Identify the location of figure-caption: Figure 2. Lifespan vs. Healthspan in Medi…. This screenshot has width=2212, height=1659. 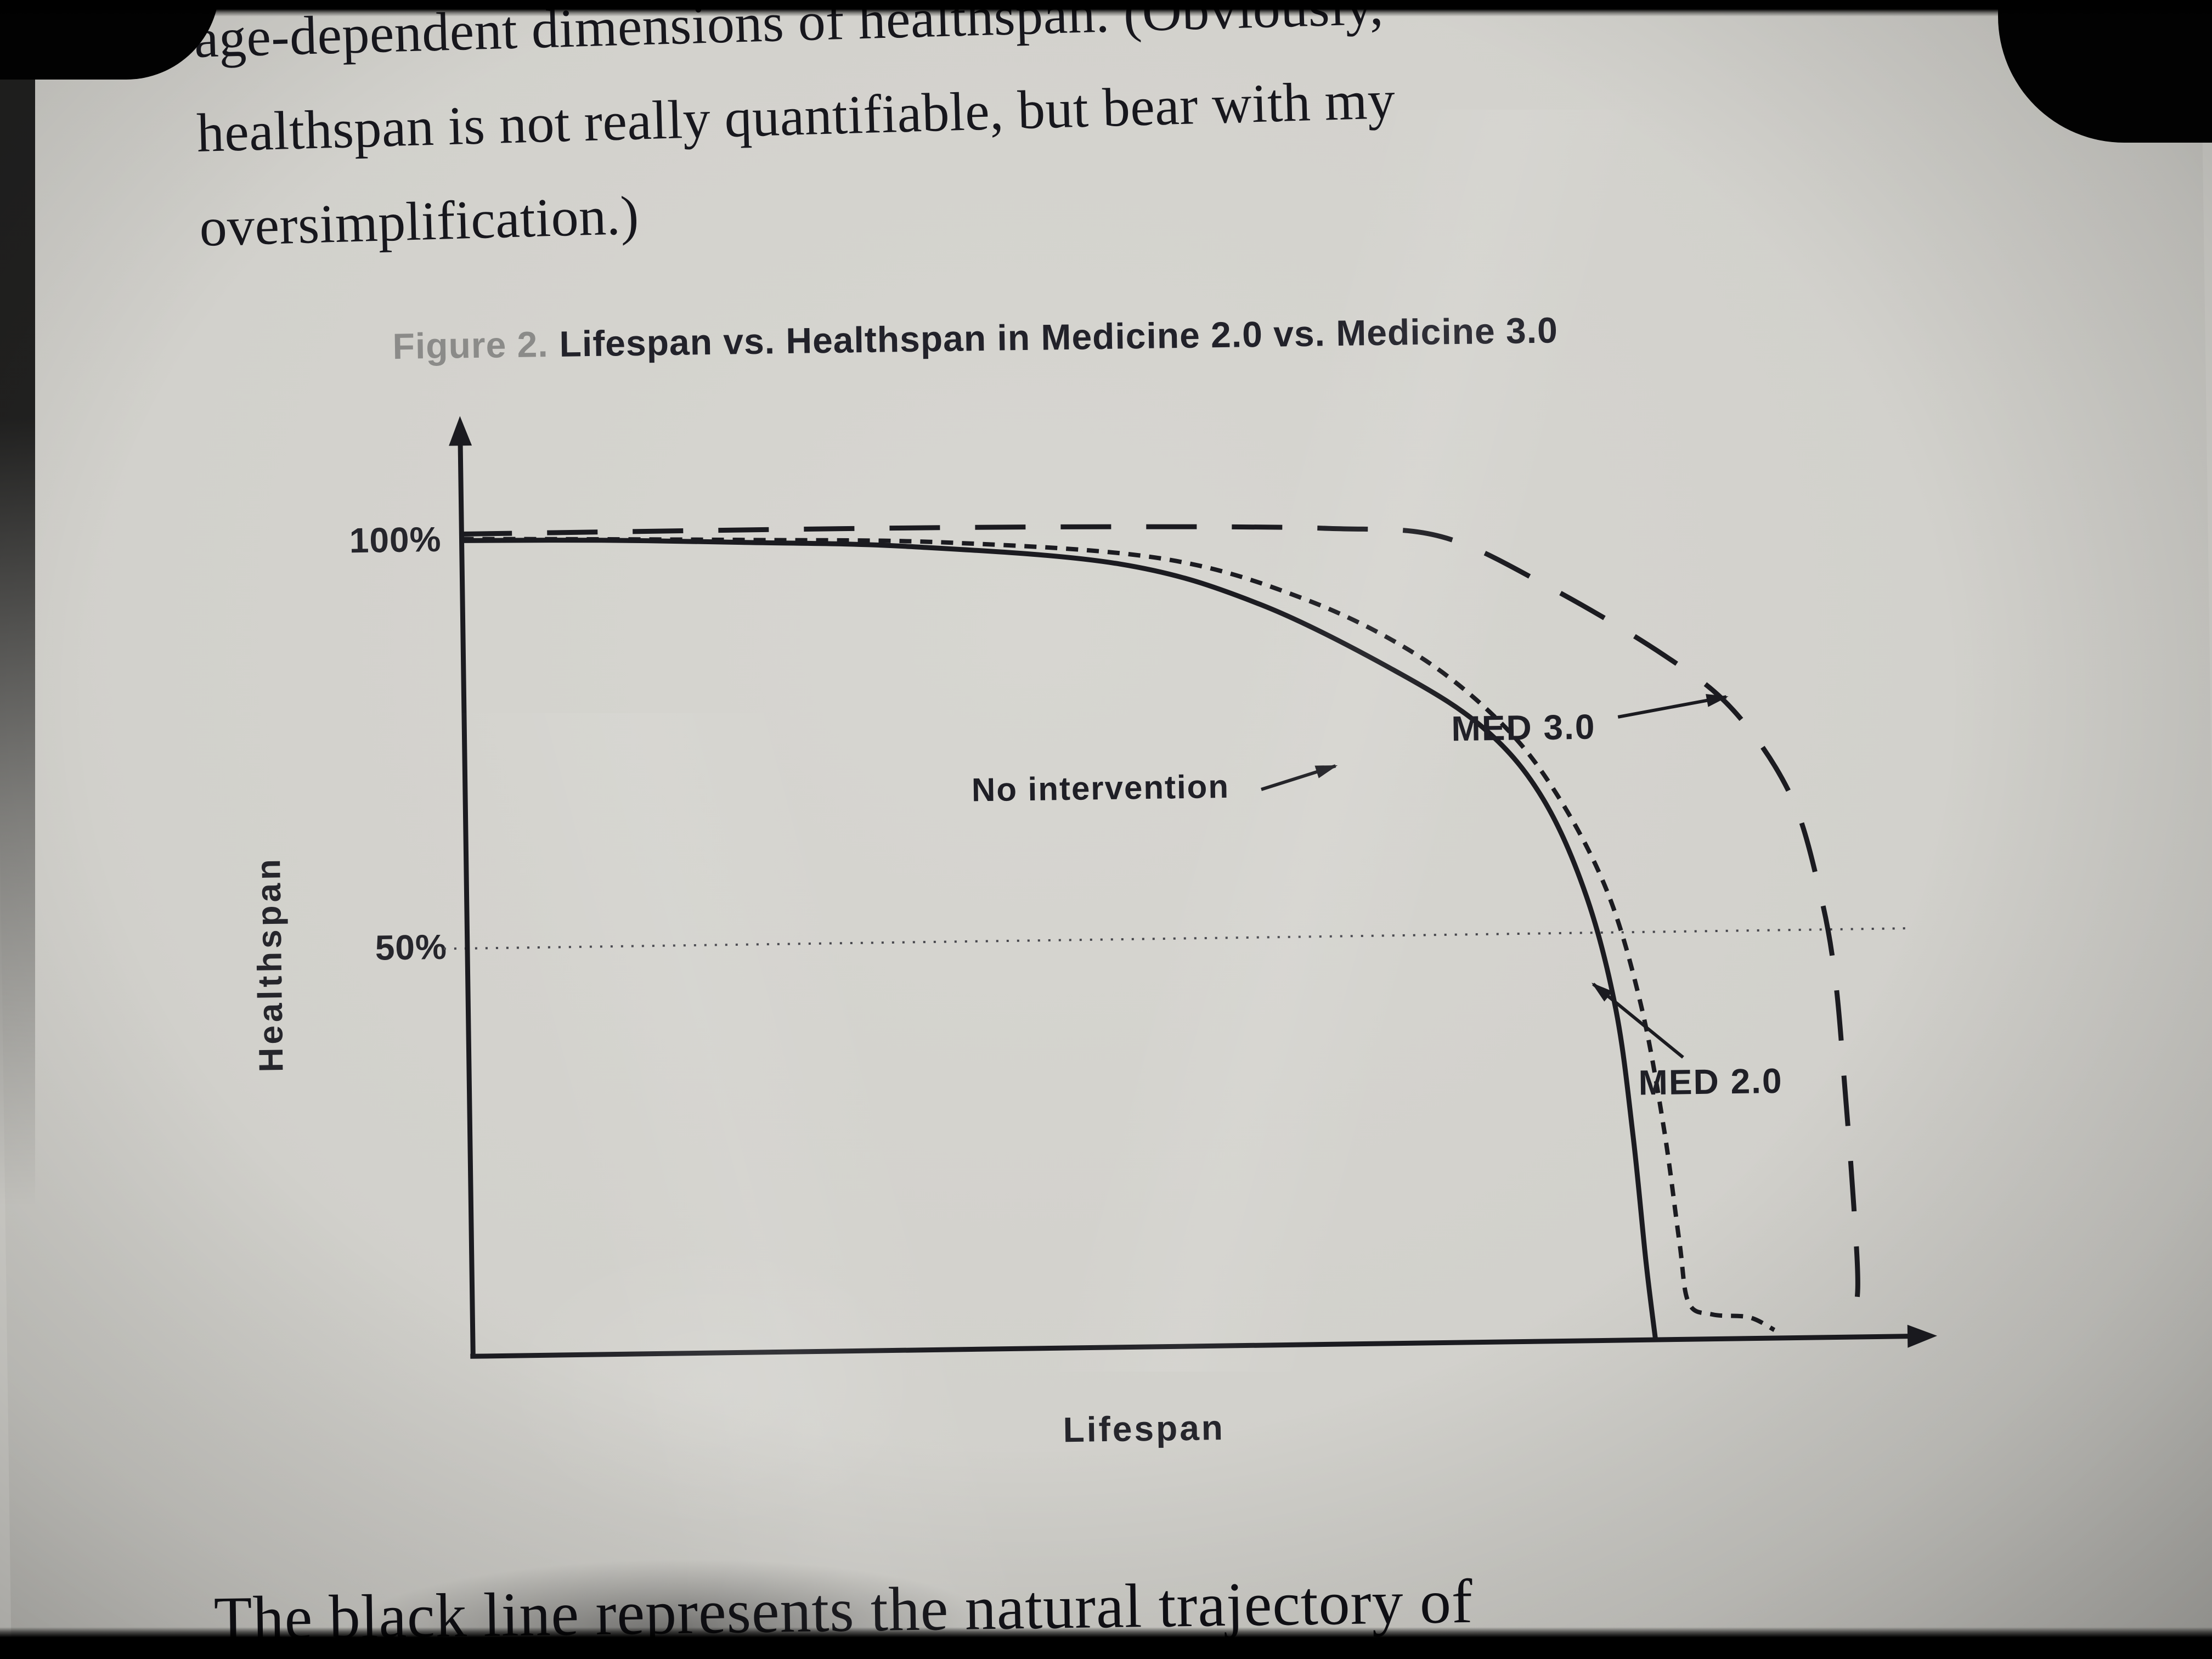
(975, 338).